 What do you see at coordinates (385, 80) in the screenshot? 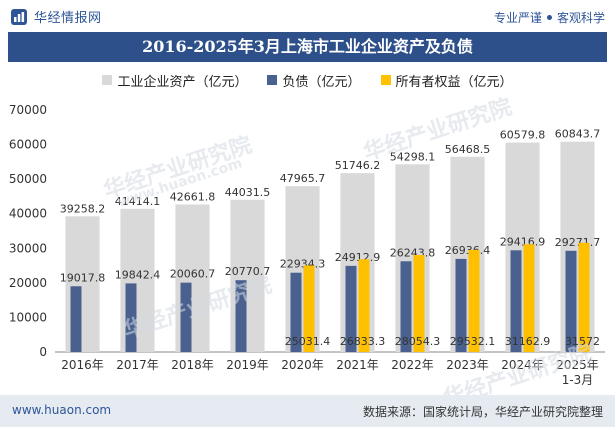
I see `legend-swatch-equity` at bounding box center [385, 80].